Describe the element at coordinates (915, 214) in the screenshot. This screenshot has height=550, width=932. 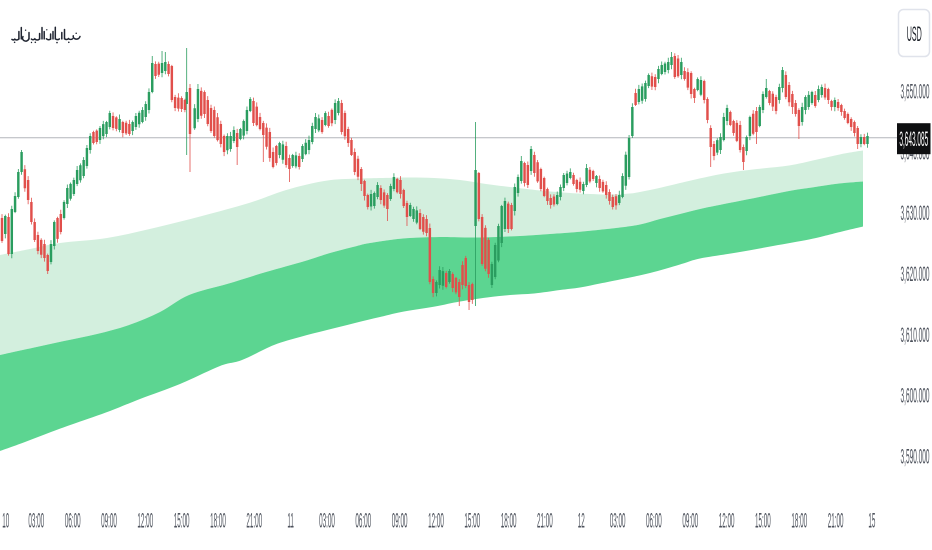
I see `svg-text: 3,630.000` at that location.